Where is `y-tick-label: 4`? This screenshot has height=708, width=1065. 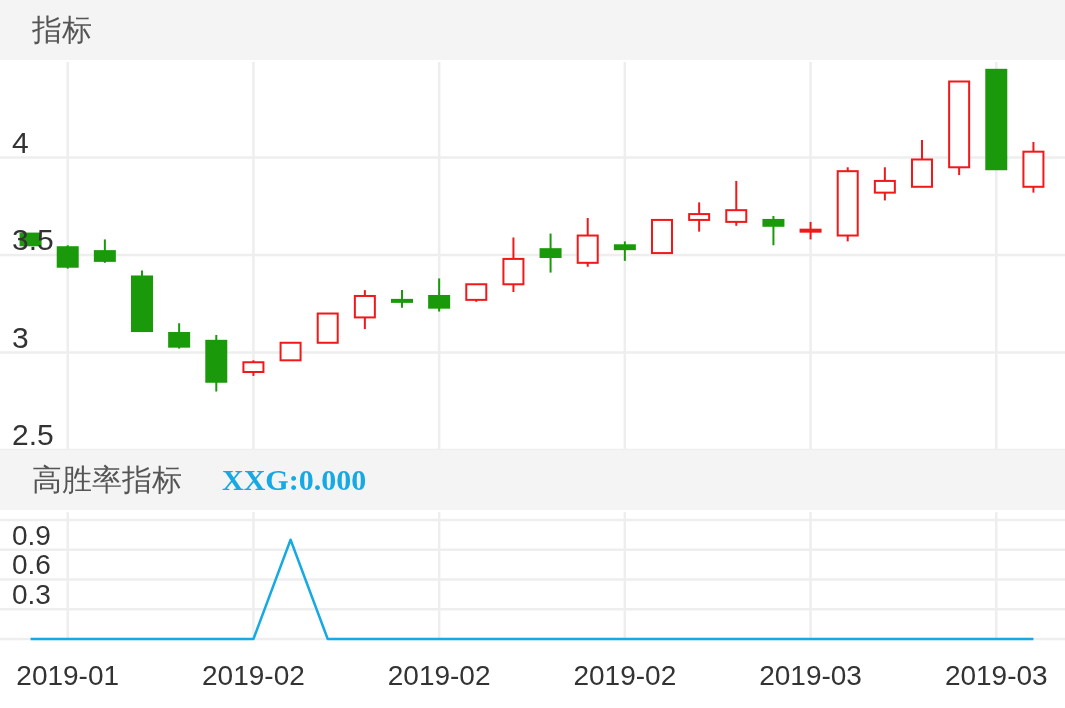 y-tick-label: 4 is located at coordinates (20, 142).